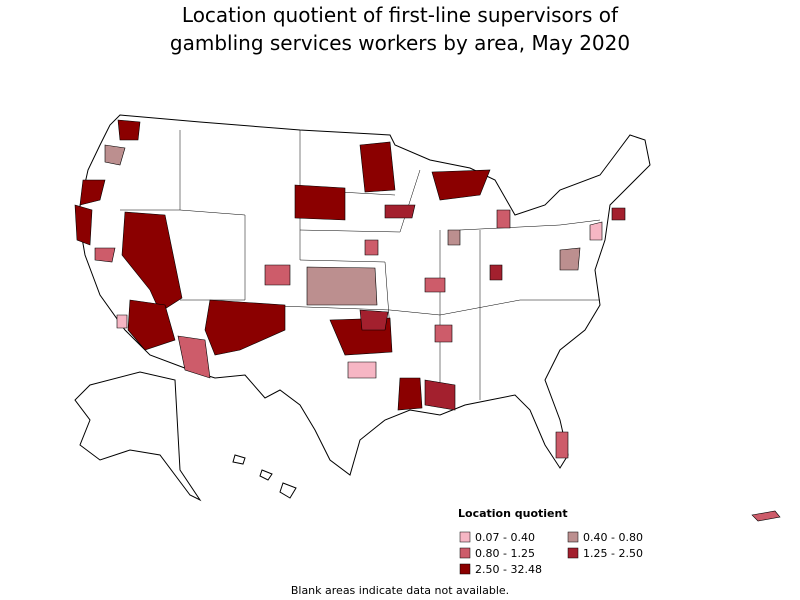 This screenshot has height=600, width=800. I want to click on puerto-rico, so click(766, 516).